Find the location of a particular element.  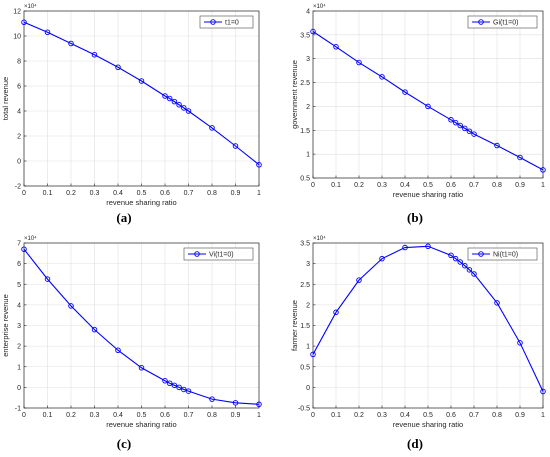

y-axis-label: farmer revenue is located at coordinates (294, 325).